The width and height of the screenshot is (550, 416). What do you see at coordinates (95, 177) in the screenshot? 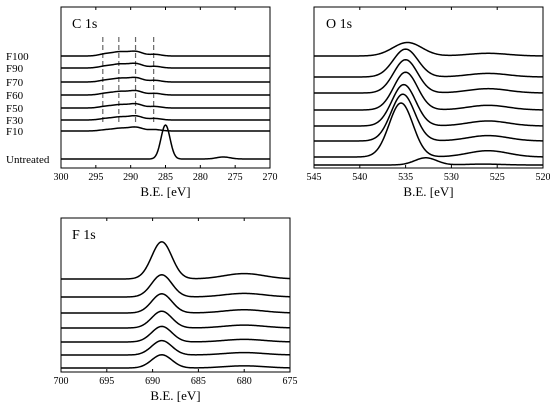
I see `c1s-x-tick-label: 295` at bounding box center [95, 177].